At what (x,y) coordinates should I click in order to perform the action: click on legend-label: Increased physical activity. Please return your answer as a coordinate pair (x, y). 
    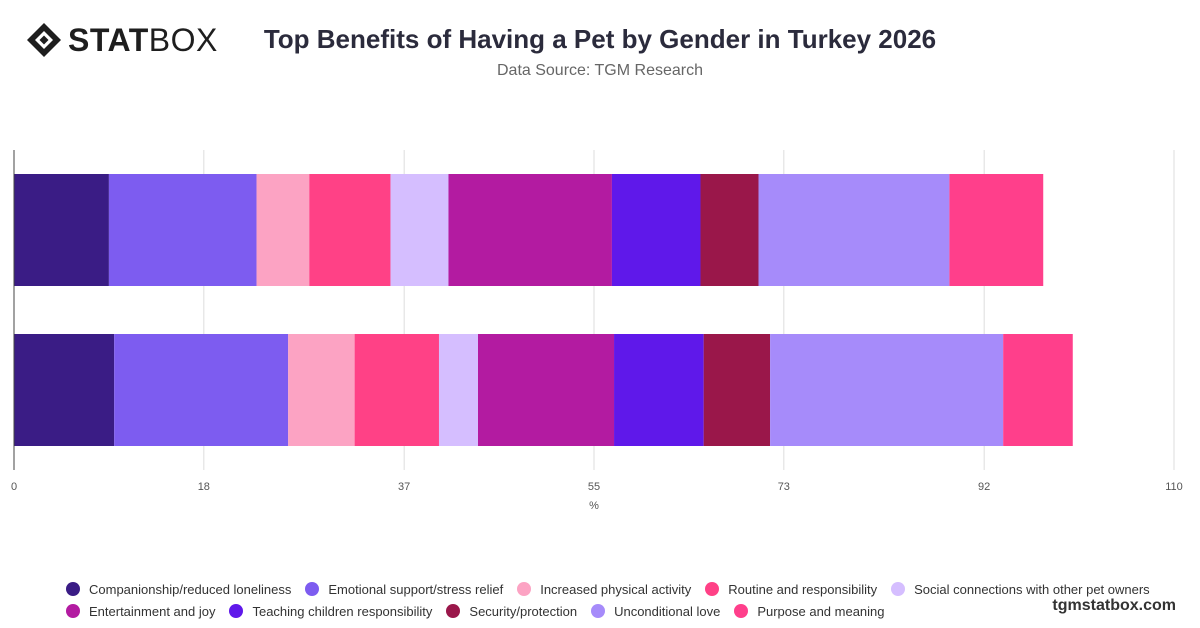
    Looking at the image, I should click on (616, 589).